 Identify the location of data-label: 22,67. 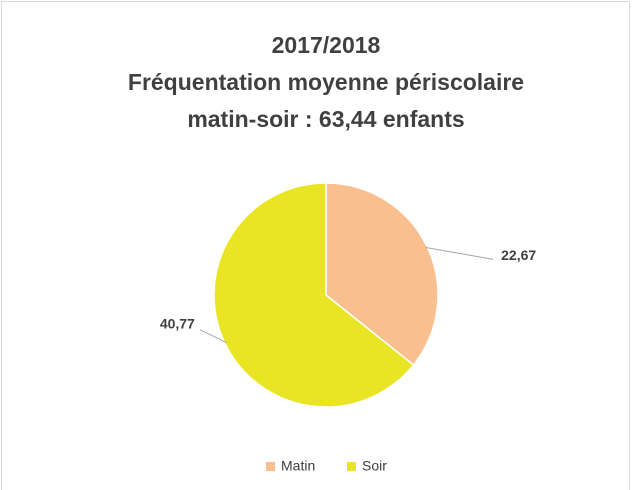
(518, 255).